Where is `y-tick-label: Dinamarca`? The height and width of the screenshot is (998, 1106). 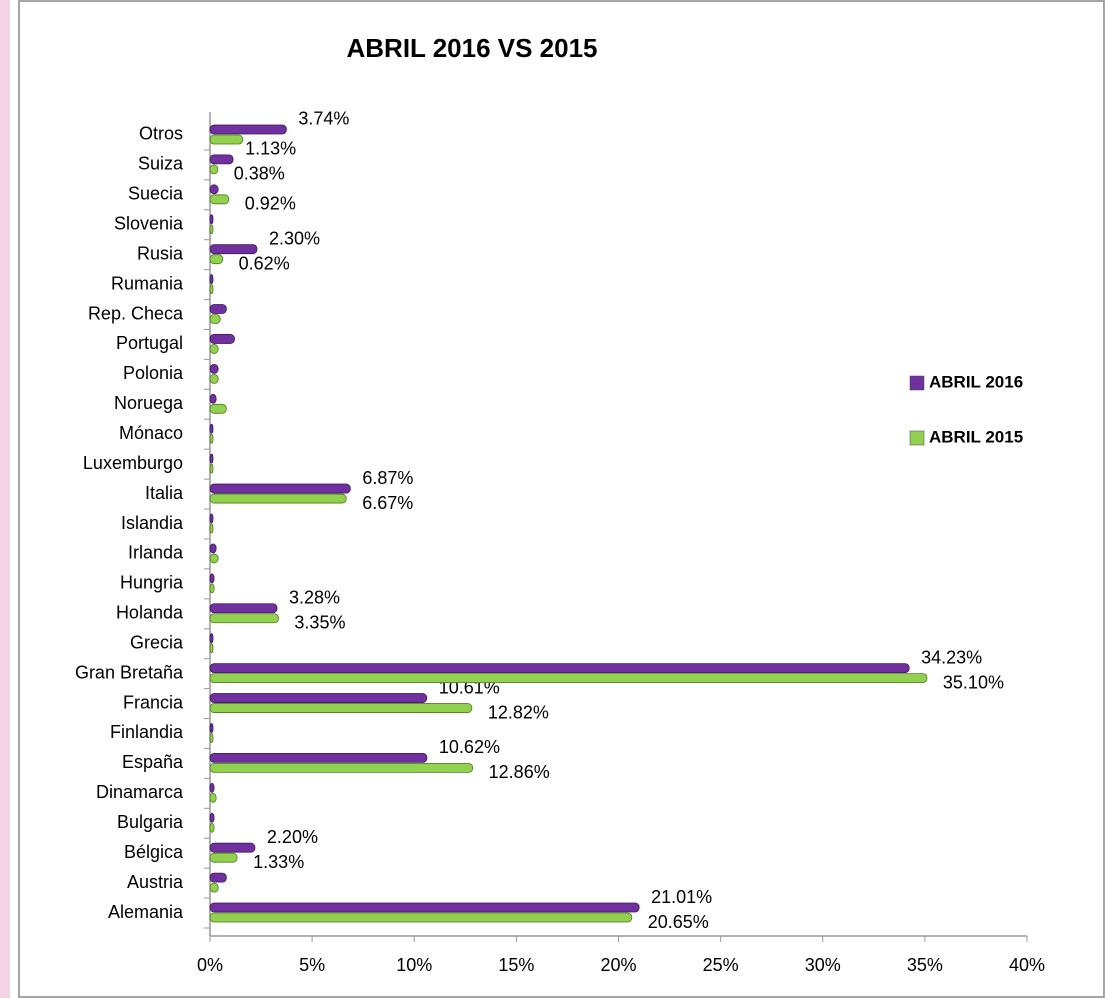 y-tick-label: Dinamarca is located at coordinates (140, 792).